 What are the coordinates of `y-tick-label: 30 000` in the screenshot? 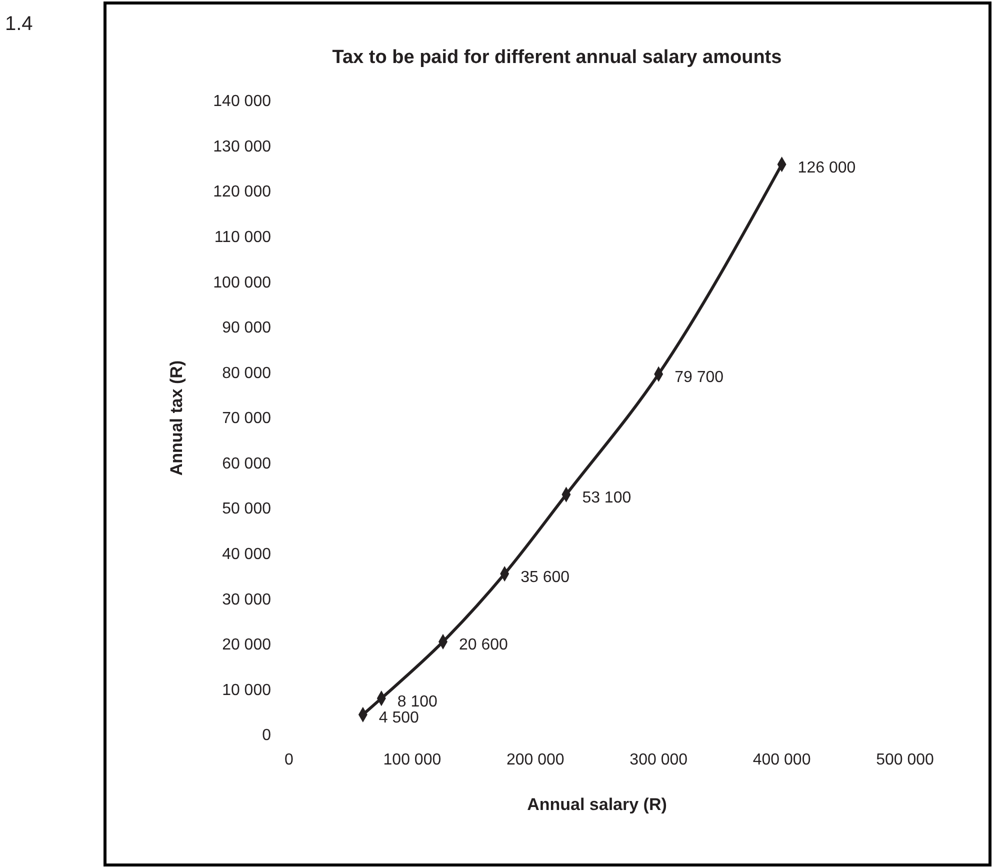 It's located at (247, 599).